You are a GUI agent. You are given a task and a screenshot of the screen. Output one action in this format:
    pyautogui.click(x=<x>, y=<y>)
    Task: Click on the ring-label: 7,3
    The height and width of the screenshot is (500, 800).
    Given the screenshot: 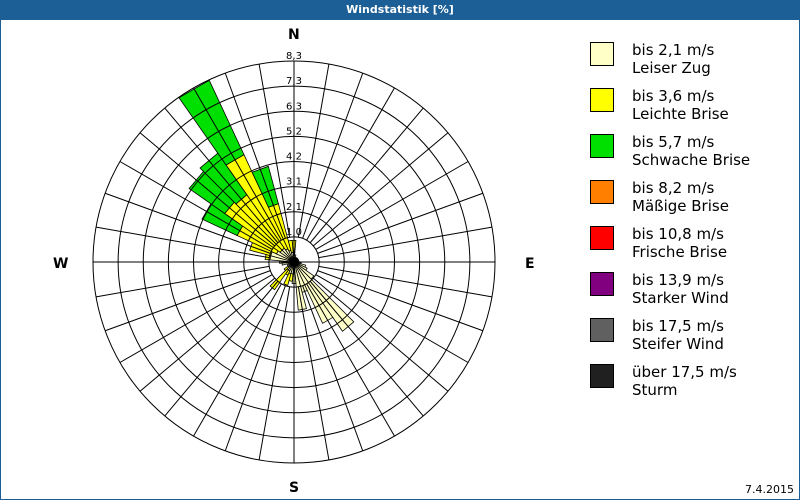 What is the action you would take?
    pyautogui.click(x=294, y=81)
    